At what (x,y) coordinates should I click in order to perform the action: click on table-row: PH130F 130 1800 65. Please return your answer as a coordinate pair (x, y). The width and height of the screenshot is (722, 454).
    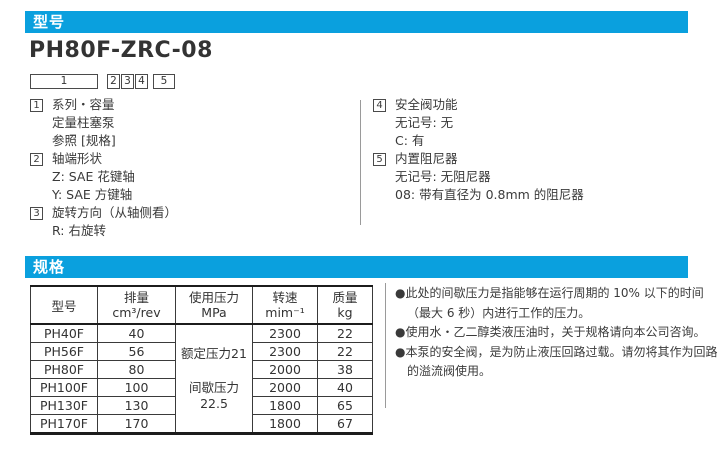
    Looking at the image, I should click on (201, 405).